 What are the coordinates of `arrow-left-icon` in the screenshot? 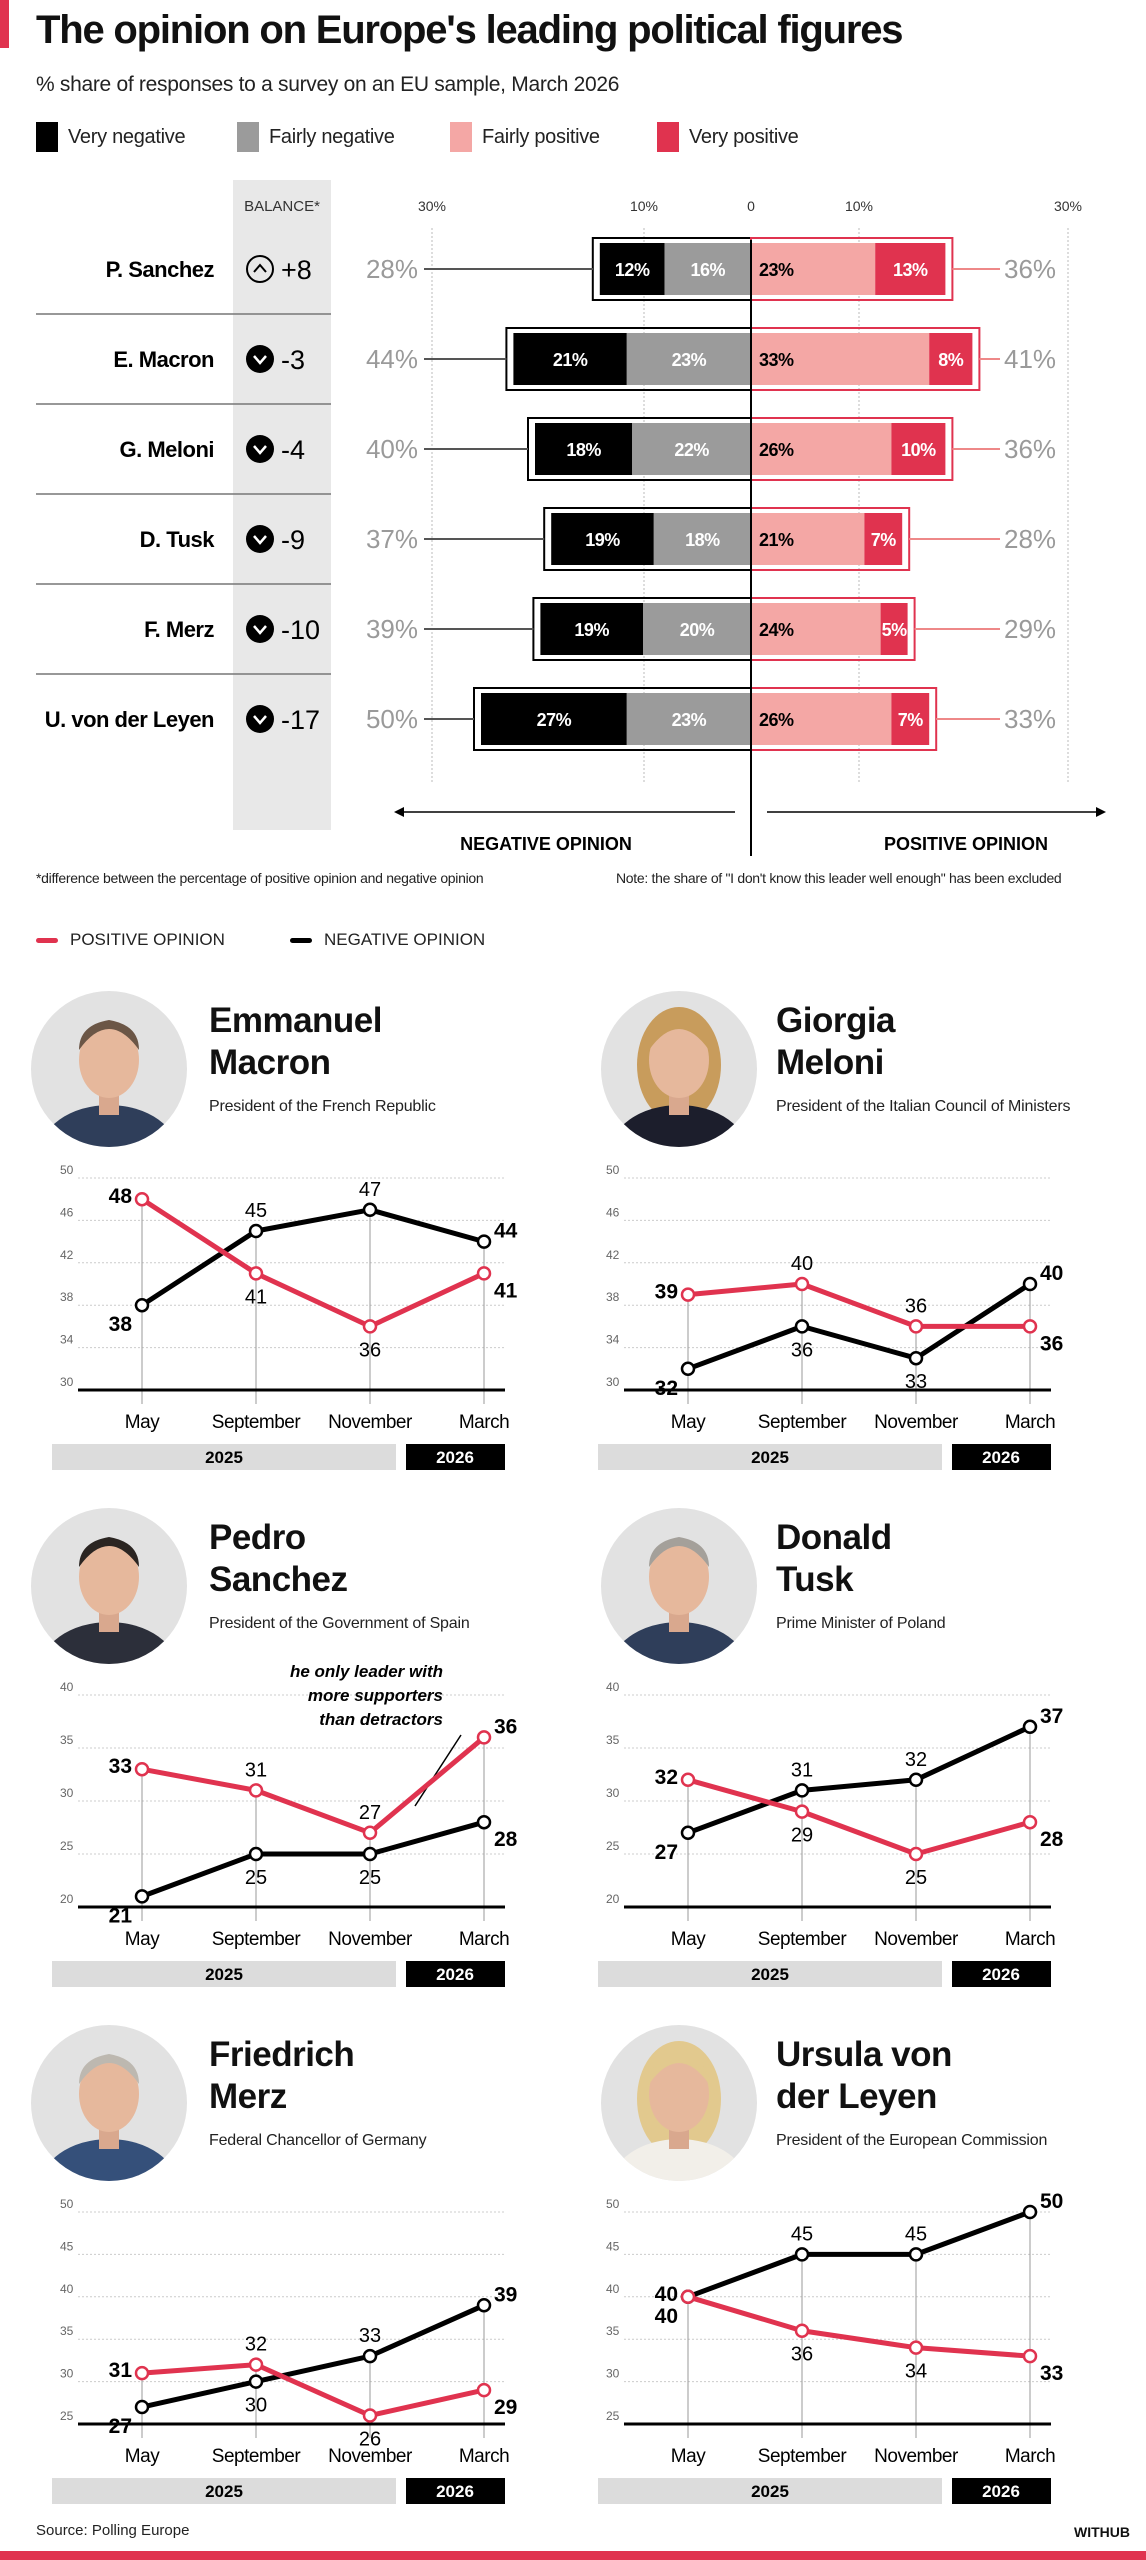 It's located at (399, 812).